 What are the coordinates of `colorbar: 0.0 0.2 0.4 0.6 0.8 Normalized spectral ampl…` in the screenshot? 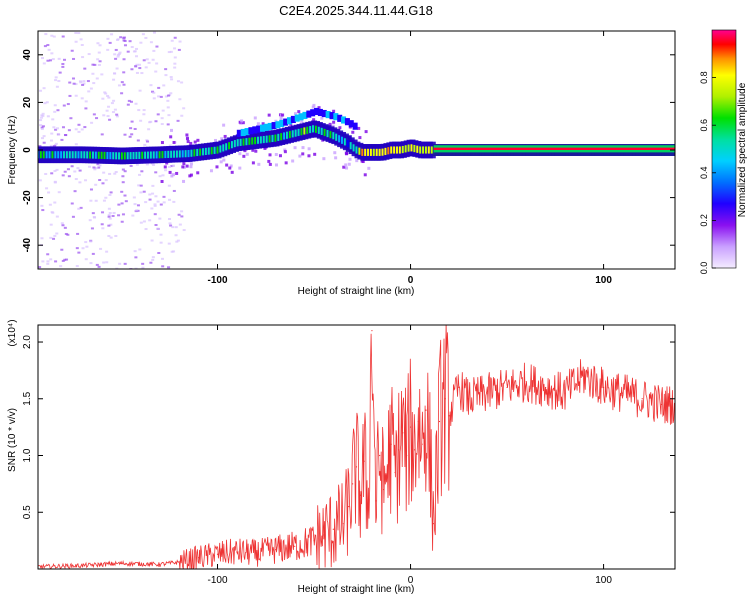 It's located at (723, 151).